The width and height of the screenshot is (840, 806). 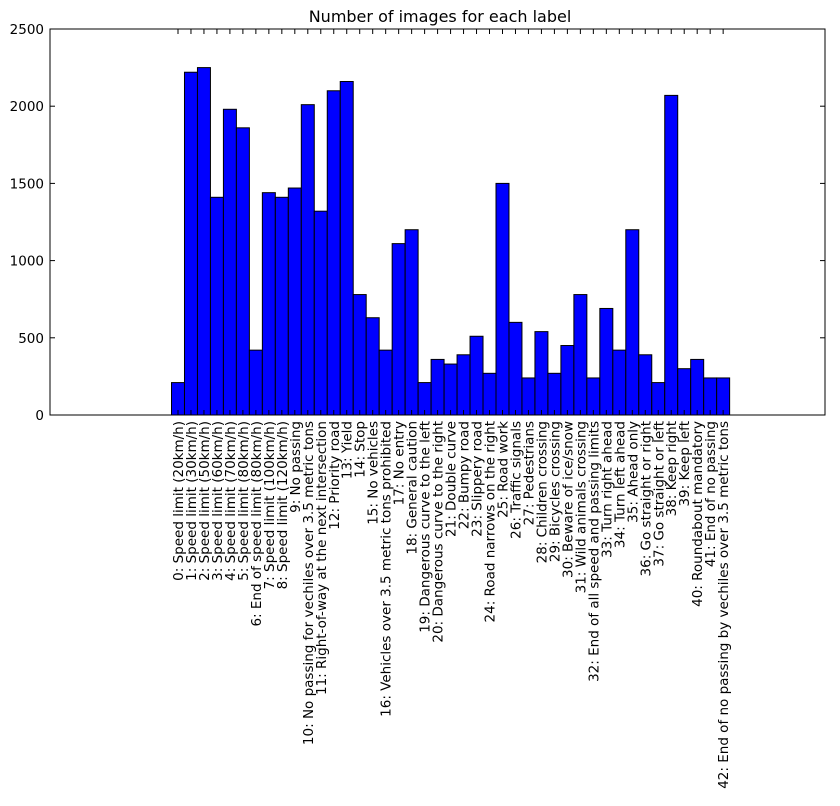 What do you see at coordinates (465, 475) in the screenshot?
I see `x-tick-label: 22: Bumpy road` at bounding box center [465, 475].